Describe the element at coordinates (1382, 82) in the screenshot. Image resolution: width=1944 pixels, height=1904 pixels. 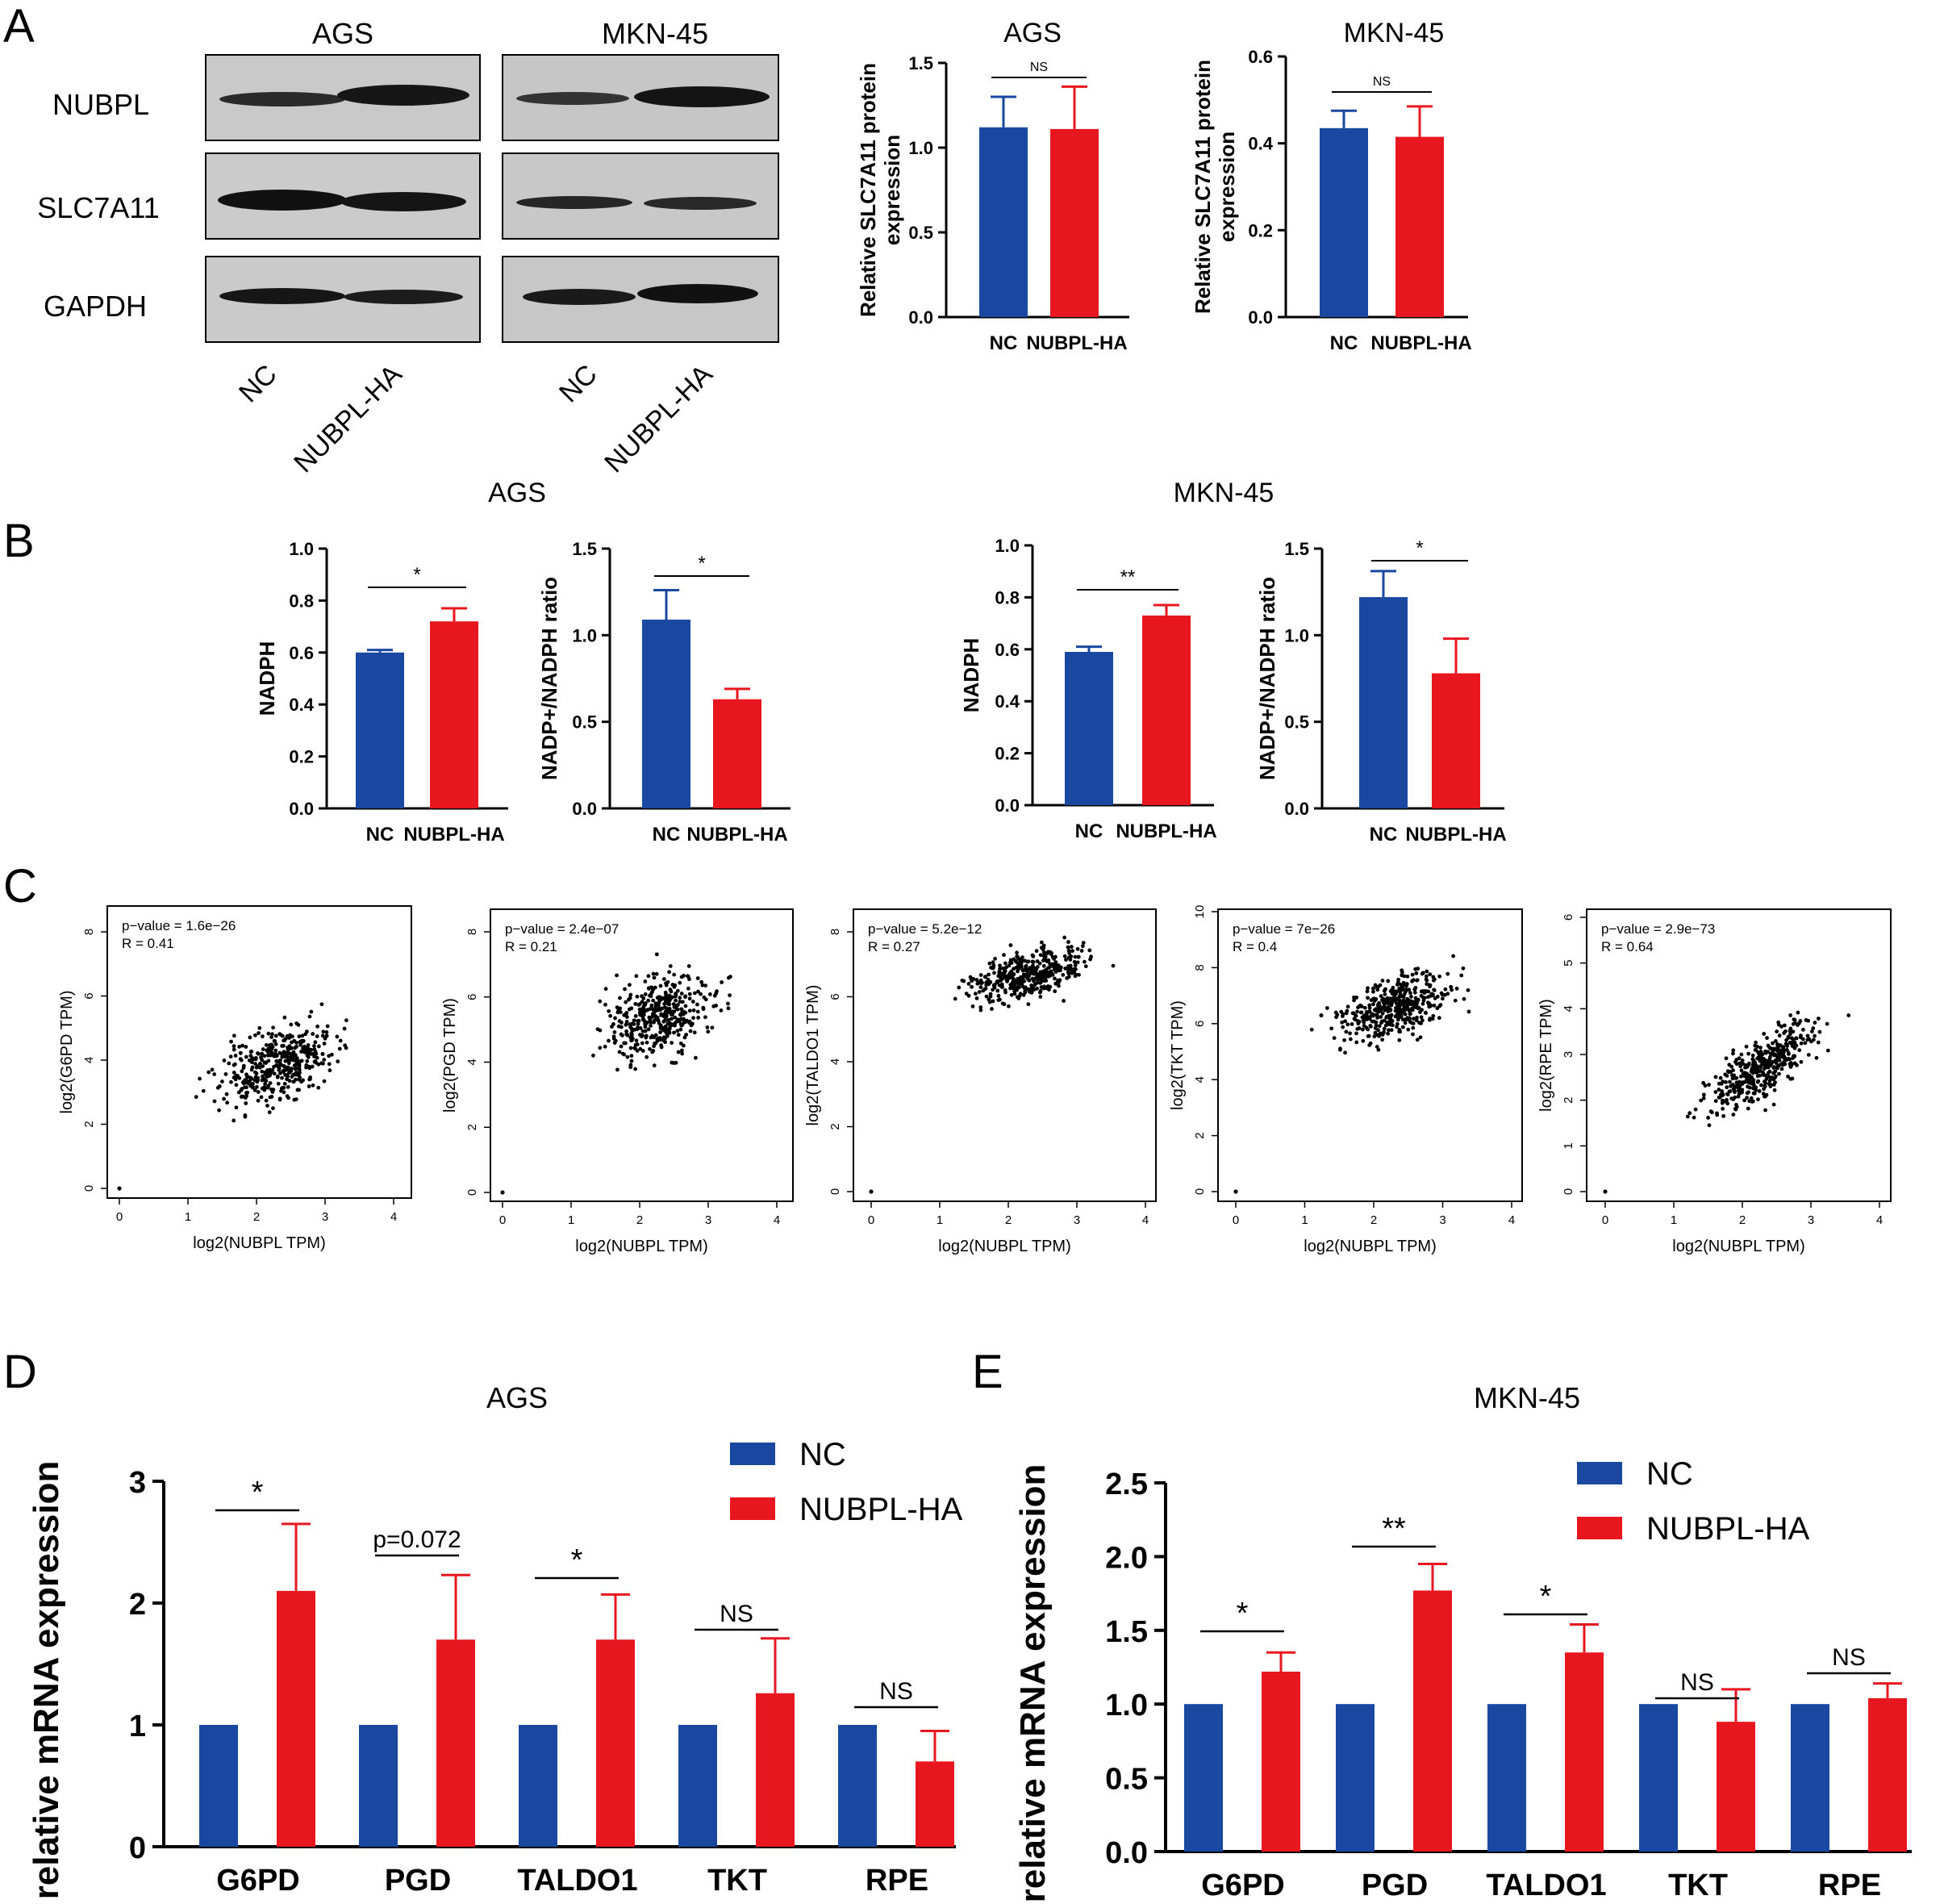
I see `significance-label: NS` at that location.